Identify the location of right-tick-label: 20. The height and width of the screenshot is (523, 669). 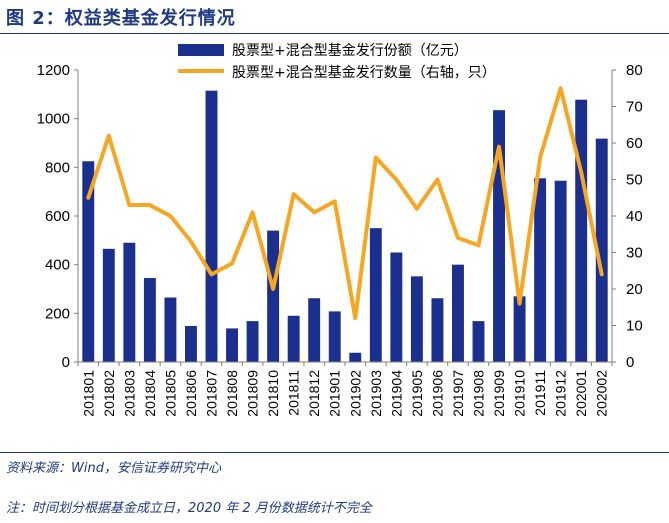
(634, 289).